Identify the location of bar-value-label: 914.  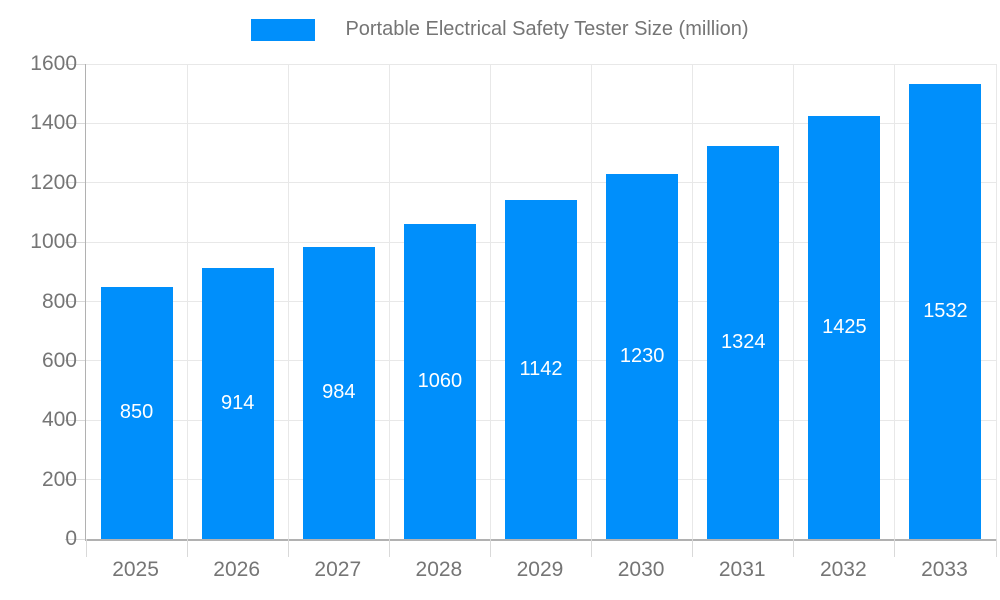
(237, 402).